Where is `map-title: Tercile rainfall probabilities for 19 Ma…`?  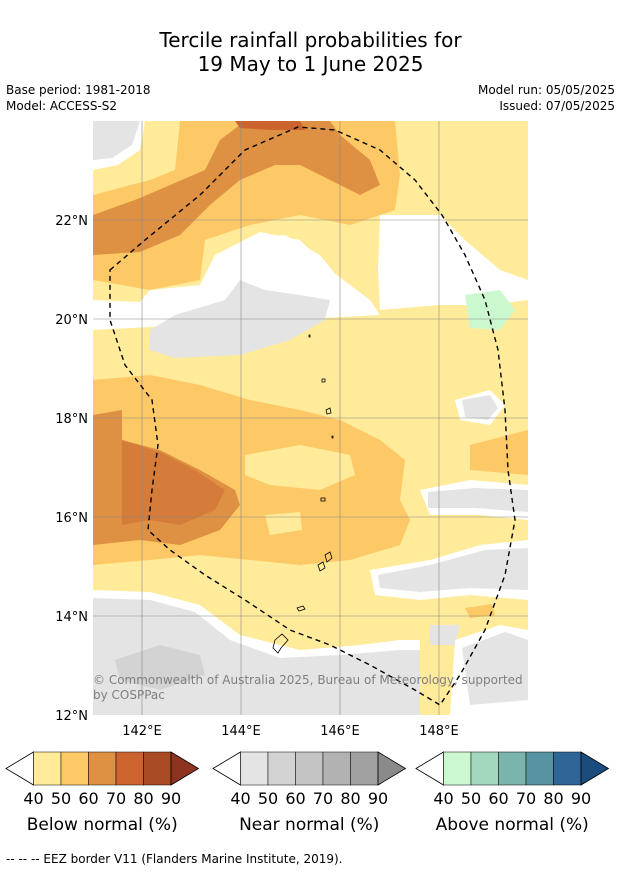 map-title: Tercile rainfall probabilities for 19 Ma… is located at coordinates (310, 52).